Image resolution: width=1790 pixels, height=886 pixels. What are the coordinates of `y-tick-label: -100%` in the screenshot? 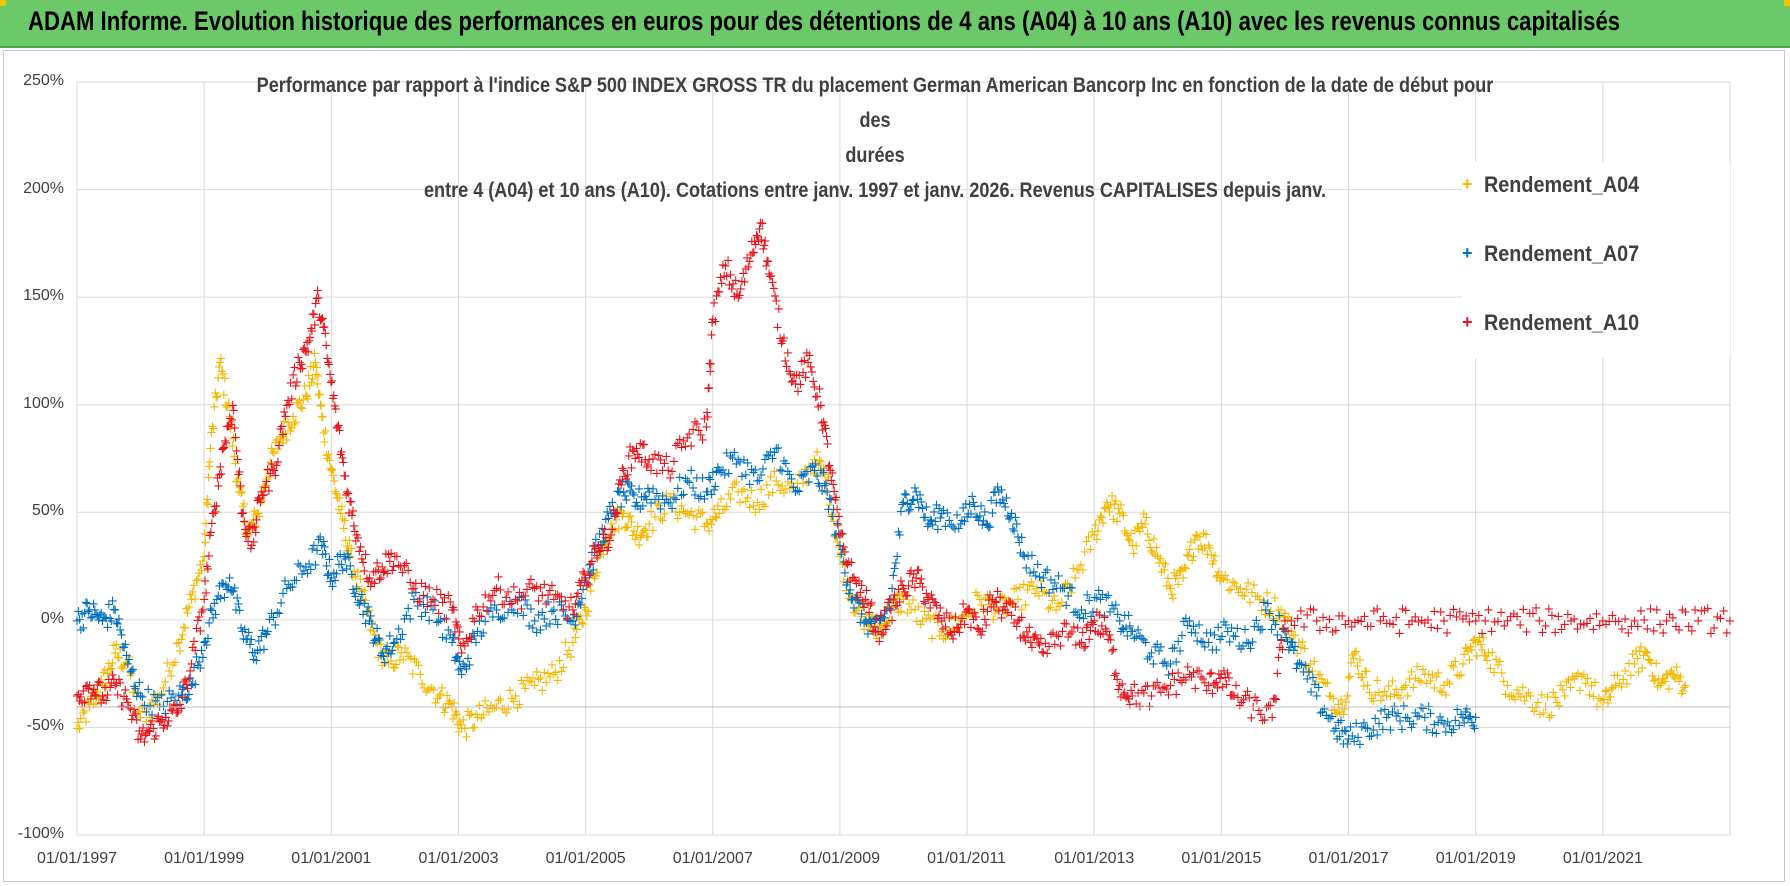 It's located at (40, 833).